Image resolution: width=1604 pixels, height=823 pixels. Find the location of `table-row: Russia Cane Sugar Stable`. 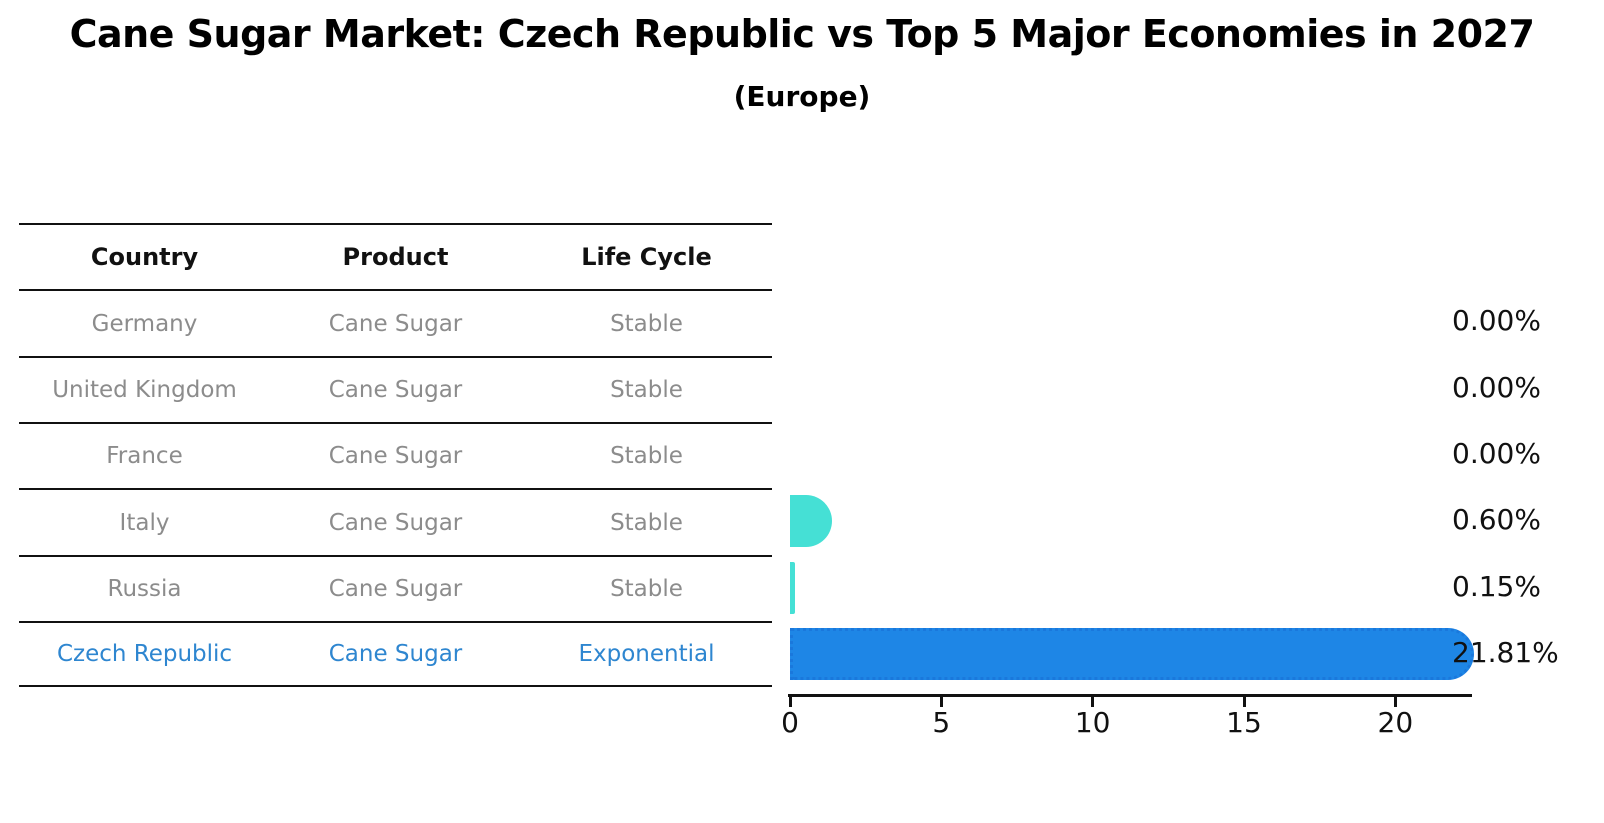

table-row: Russia Cane Sugar Stable is located at coordinates (395, 587).